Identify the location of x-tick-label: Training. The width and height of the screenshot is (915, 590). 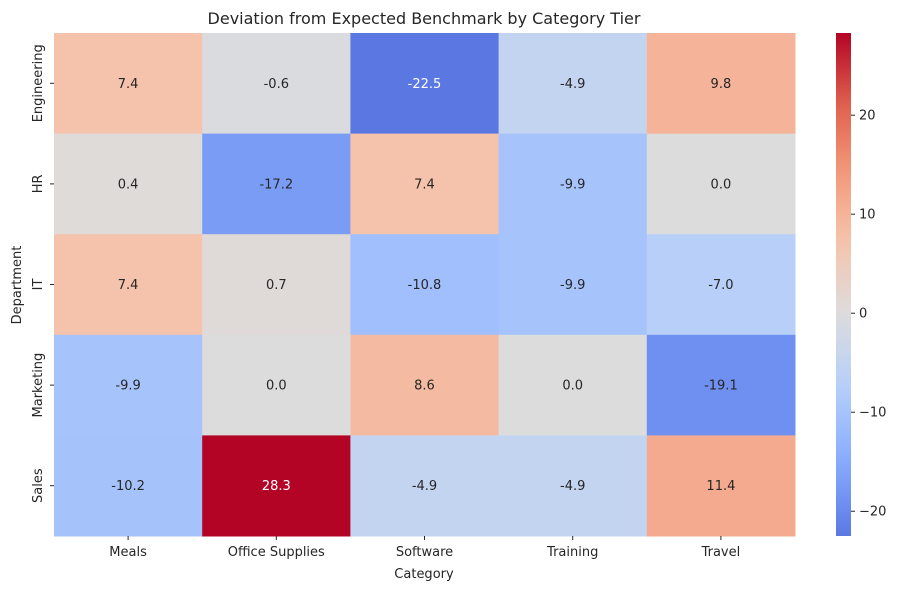
(572, 552).